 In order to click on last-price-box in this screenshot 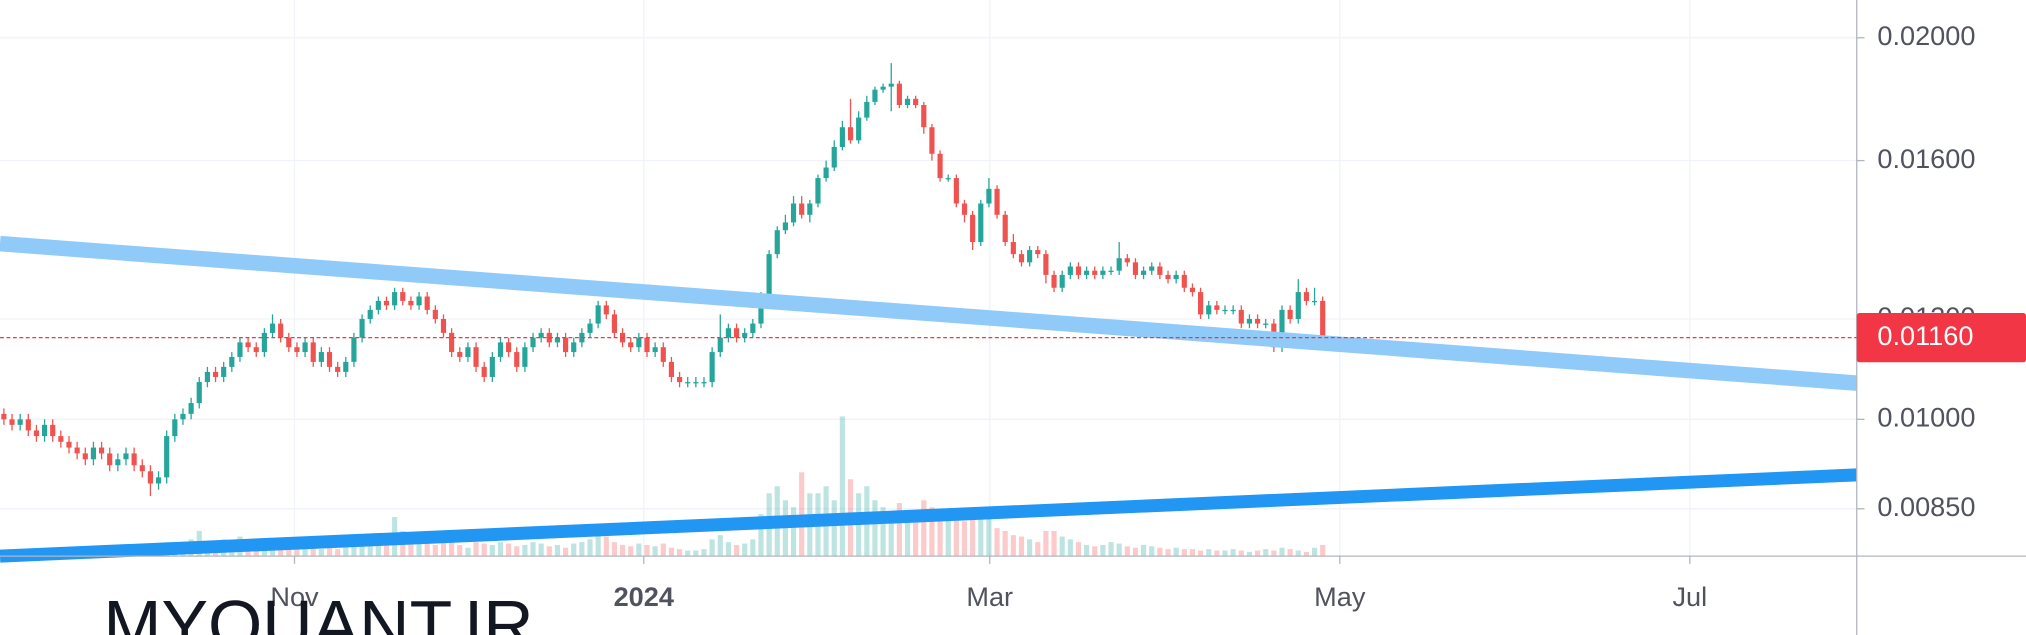, I will do `click(1941, 338)`.